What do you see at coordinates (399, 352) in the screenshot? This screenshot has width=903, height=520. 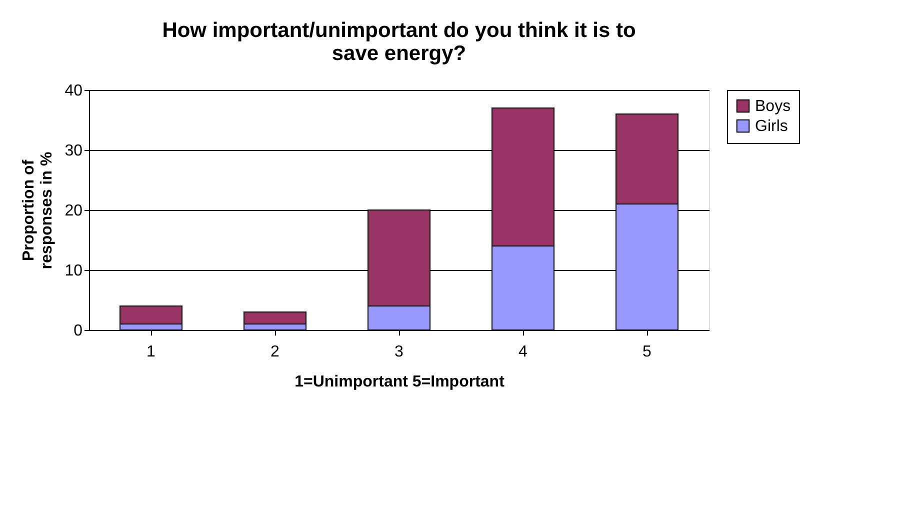 I see `x-tick-label: 3` at bounding box center [399, 352].